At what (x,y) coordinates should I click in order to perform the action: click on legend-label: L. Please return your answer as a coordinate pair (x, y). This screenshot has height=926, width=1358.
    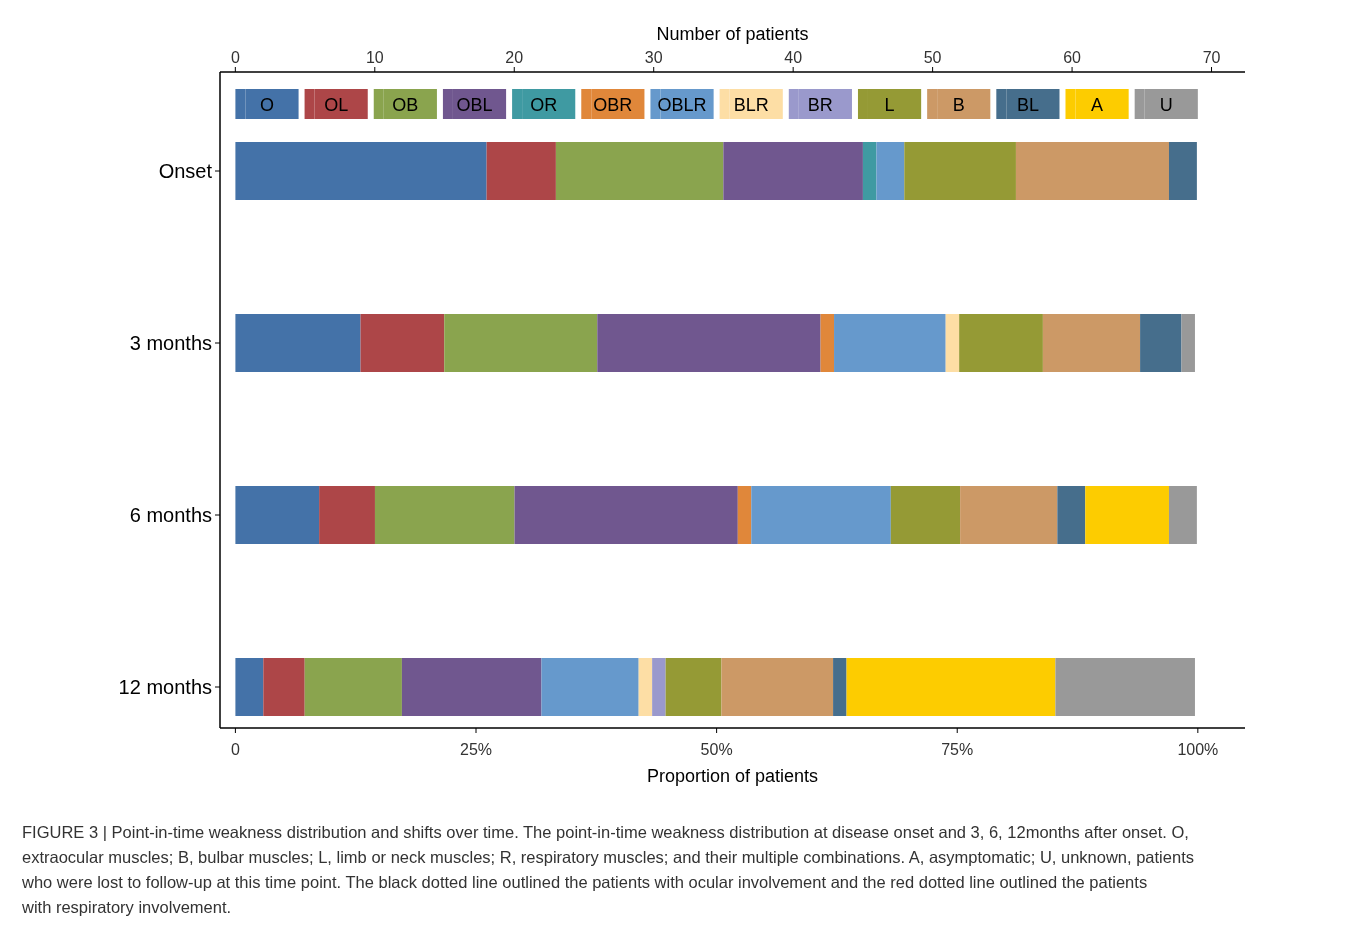
    Looking at the image, I should click on (889, 105).